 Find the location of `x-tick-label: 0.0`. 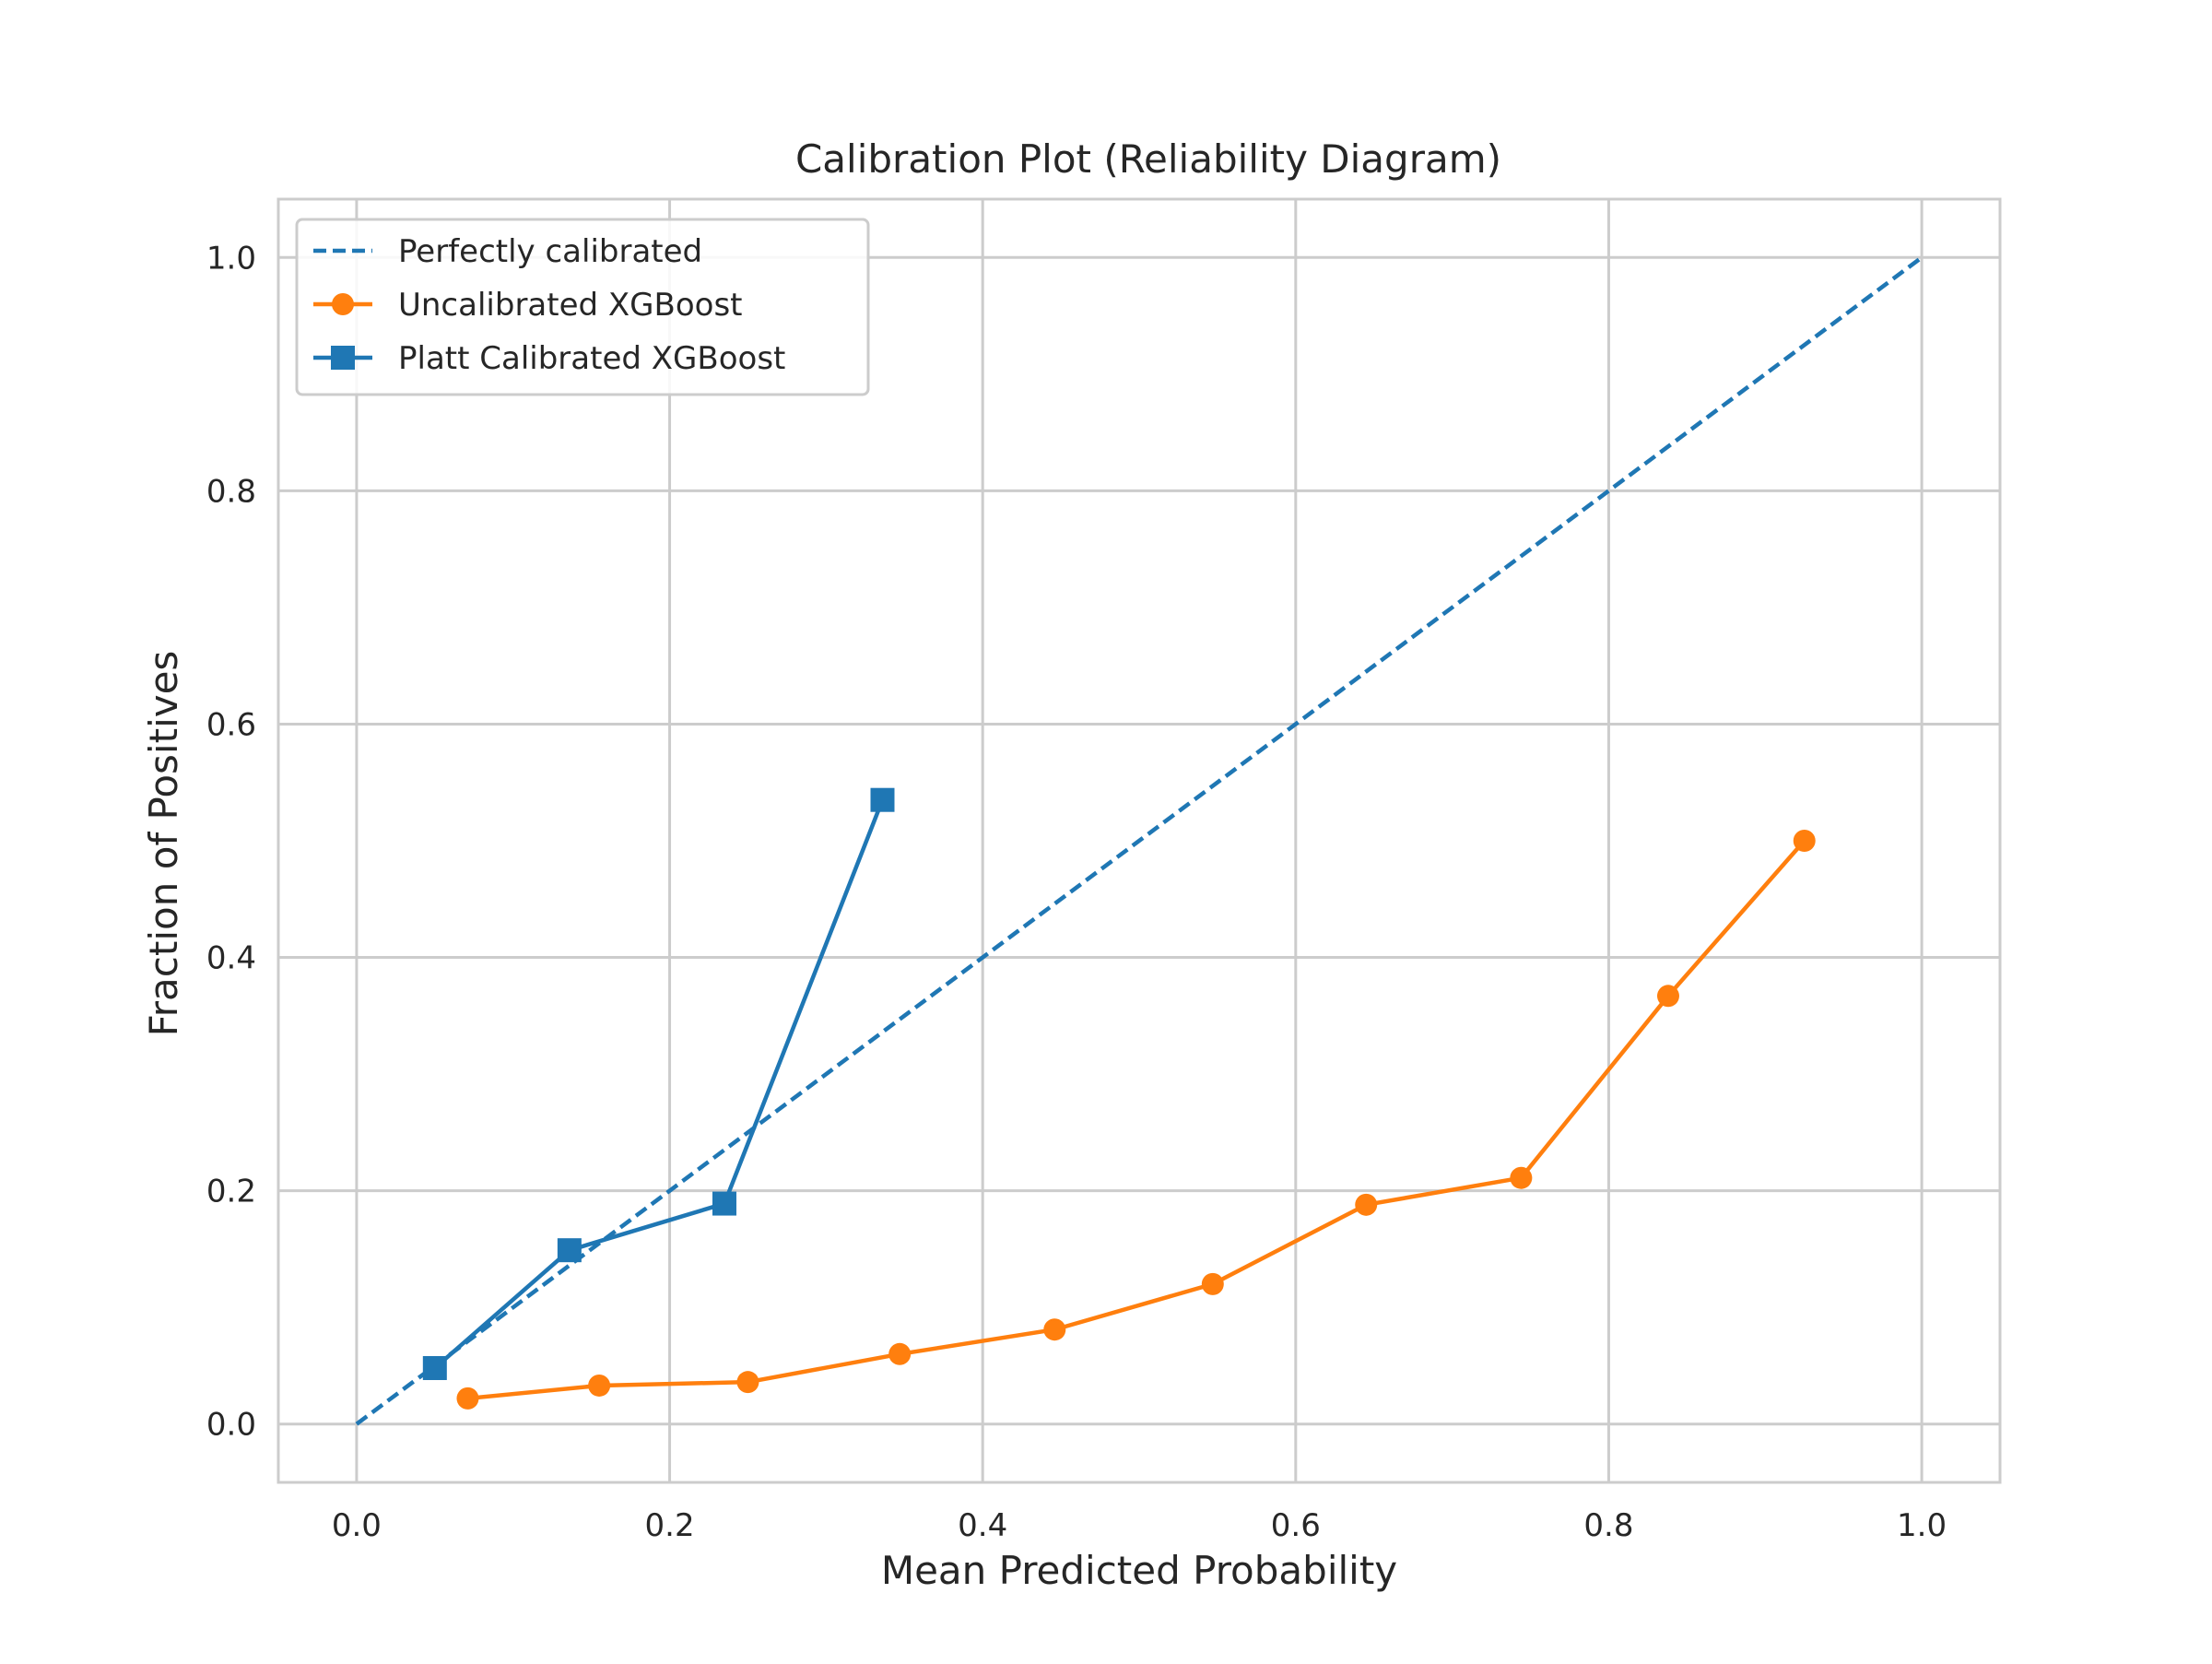

x-tick-label: 0.0 is located at coordinates (357, 1525).